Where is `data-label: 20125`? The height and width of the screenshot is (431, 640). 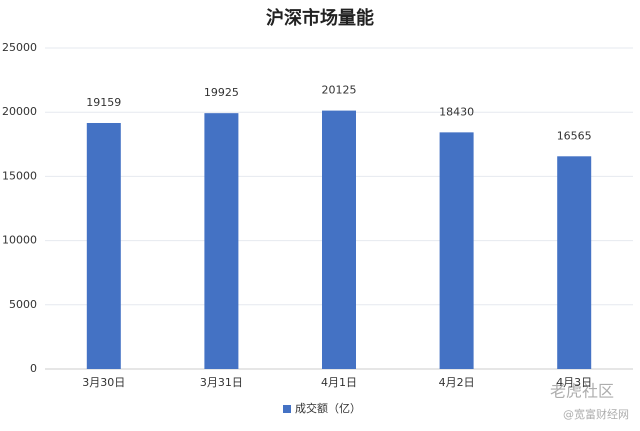 data-label: 20125 is located at coordinates (339, 90).